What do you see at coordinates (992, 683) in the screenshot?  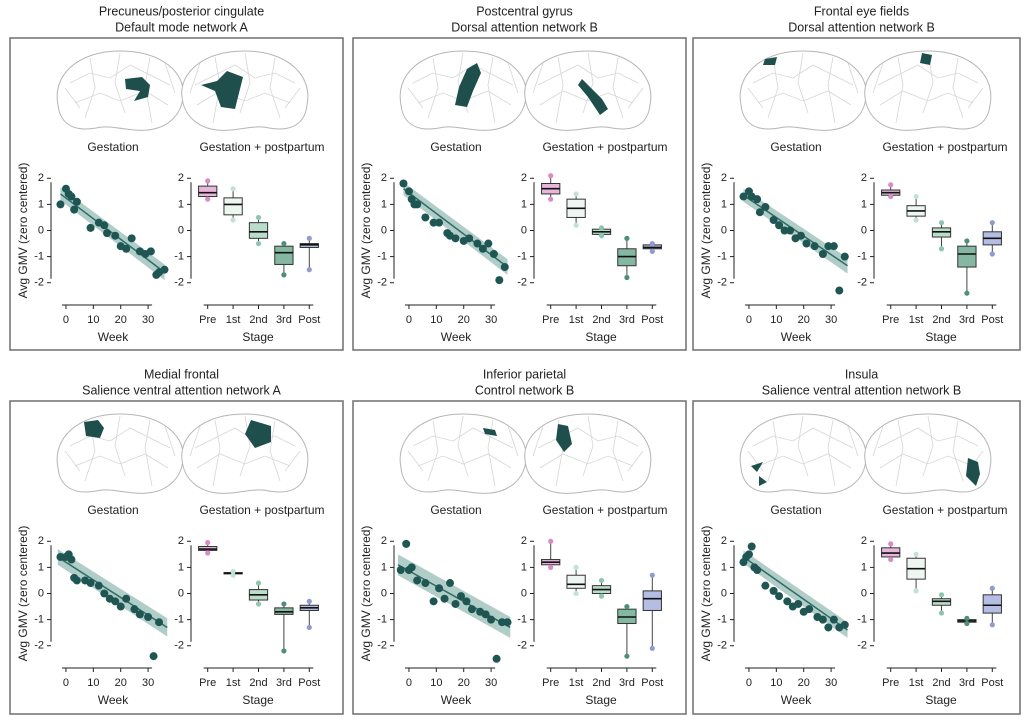 I see `x-tick-label: Post` at bounding box center [992, 683].